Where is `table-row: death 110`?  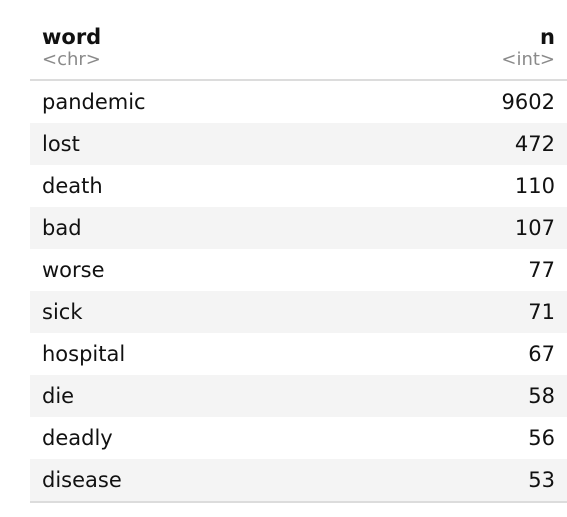 table-row: death 110 is located at coordinates (298, 186).